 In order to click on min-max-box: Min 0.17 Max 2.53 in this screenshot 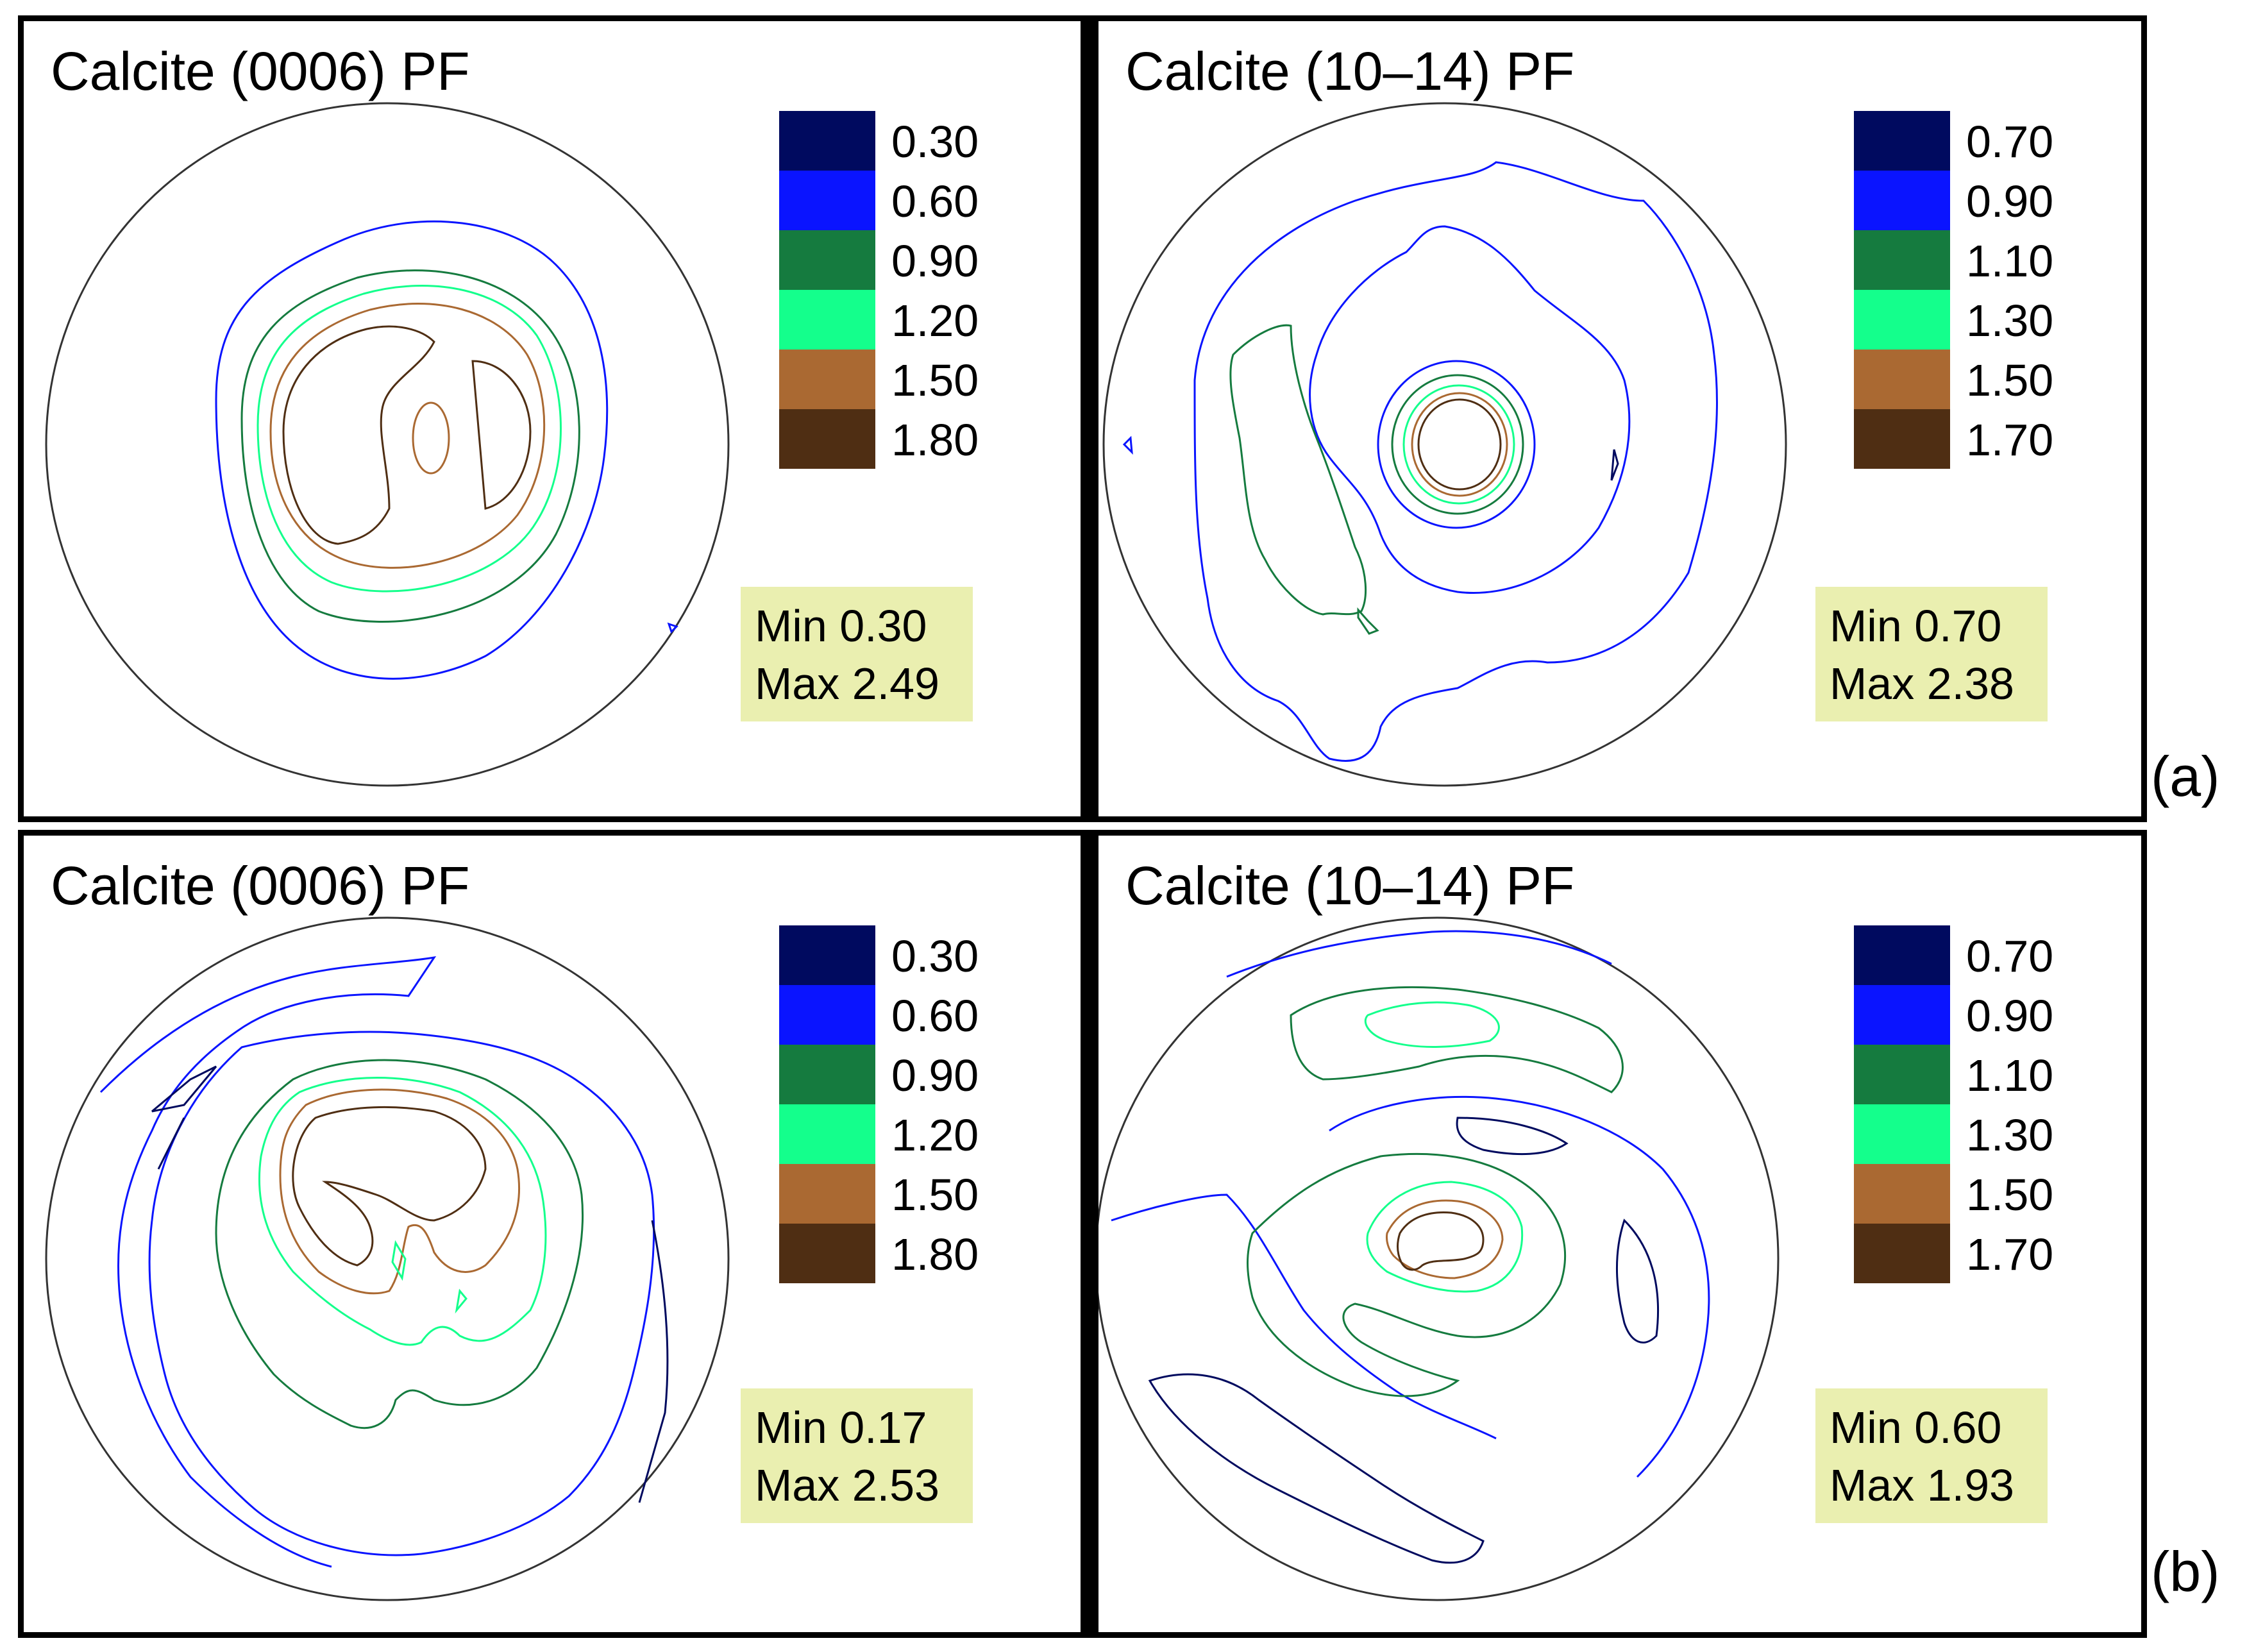, I will do `click(857, 1455)`.